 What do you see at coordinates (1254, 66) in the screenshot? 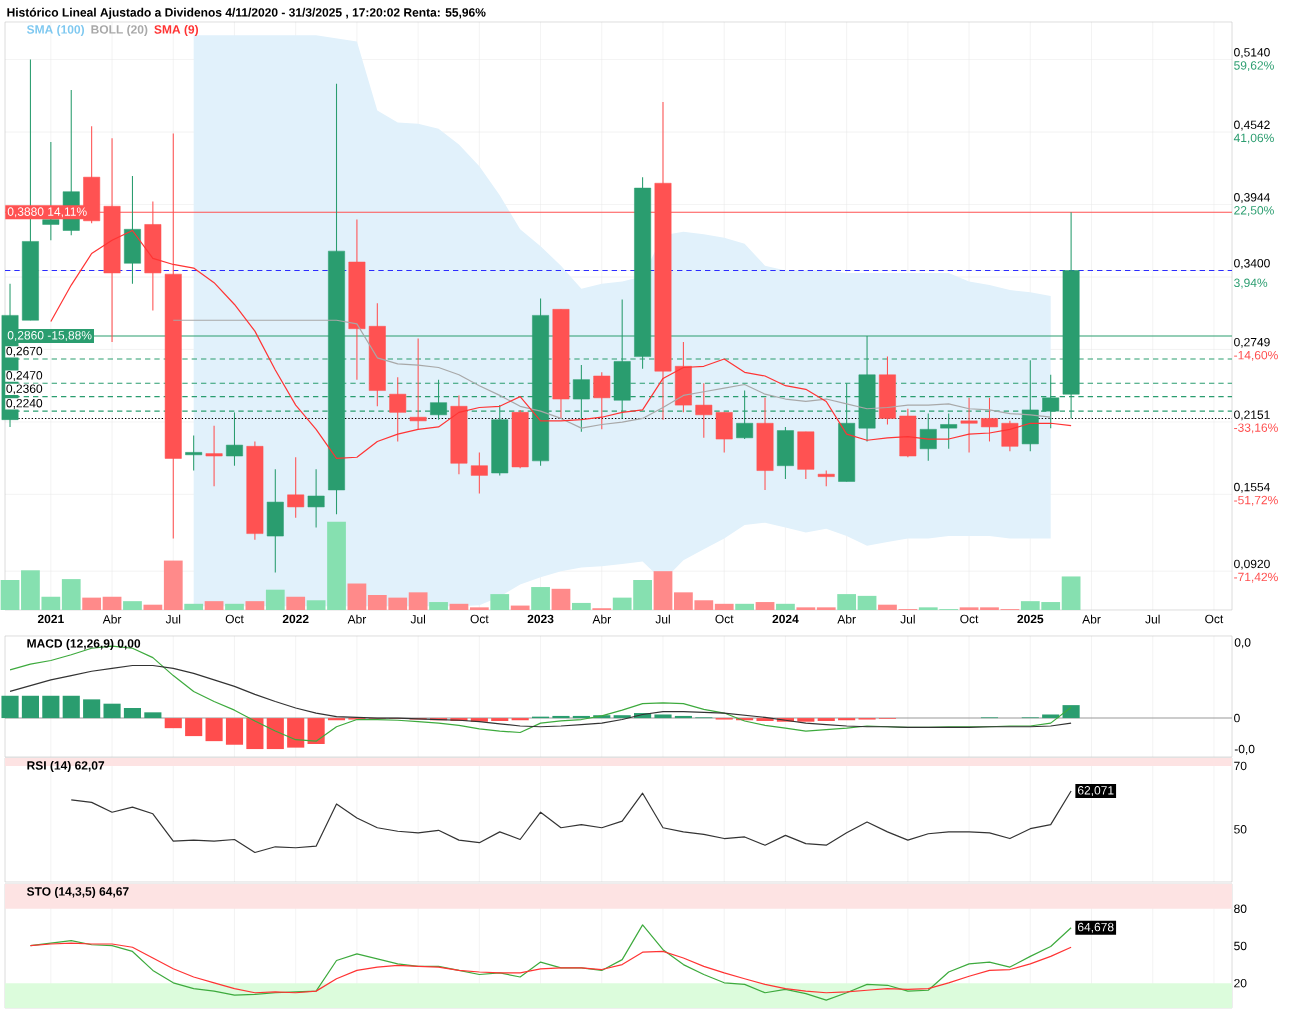
I see `y2-tick-label: 59,62%` at bounding box center [1254, 66].